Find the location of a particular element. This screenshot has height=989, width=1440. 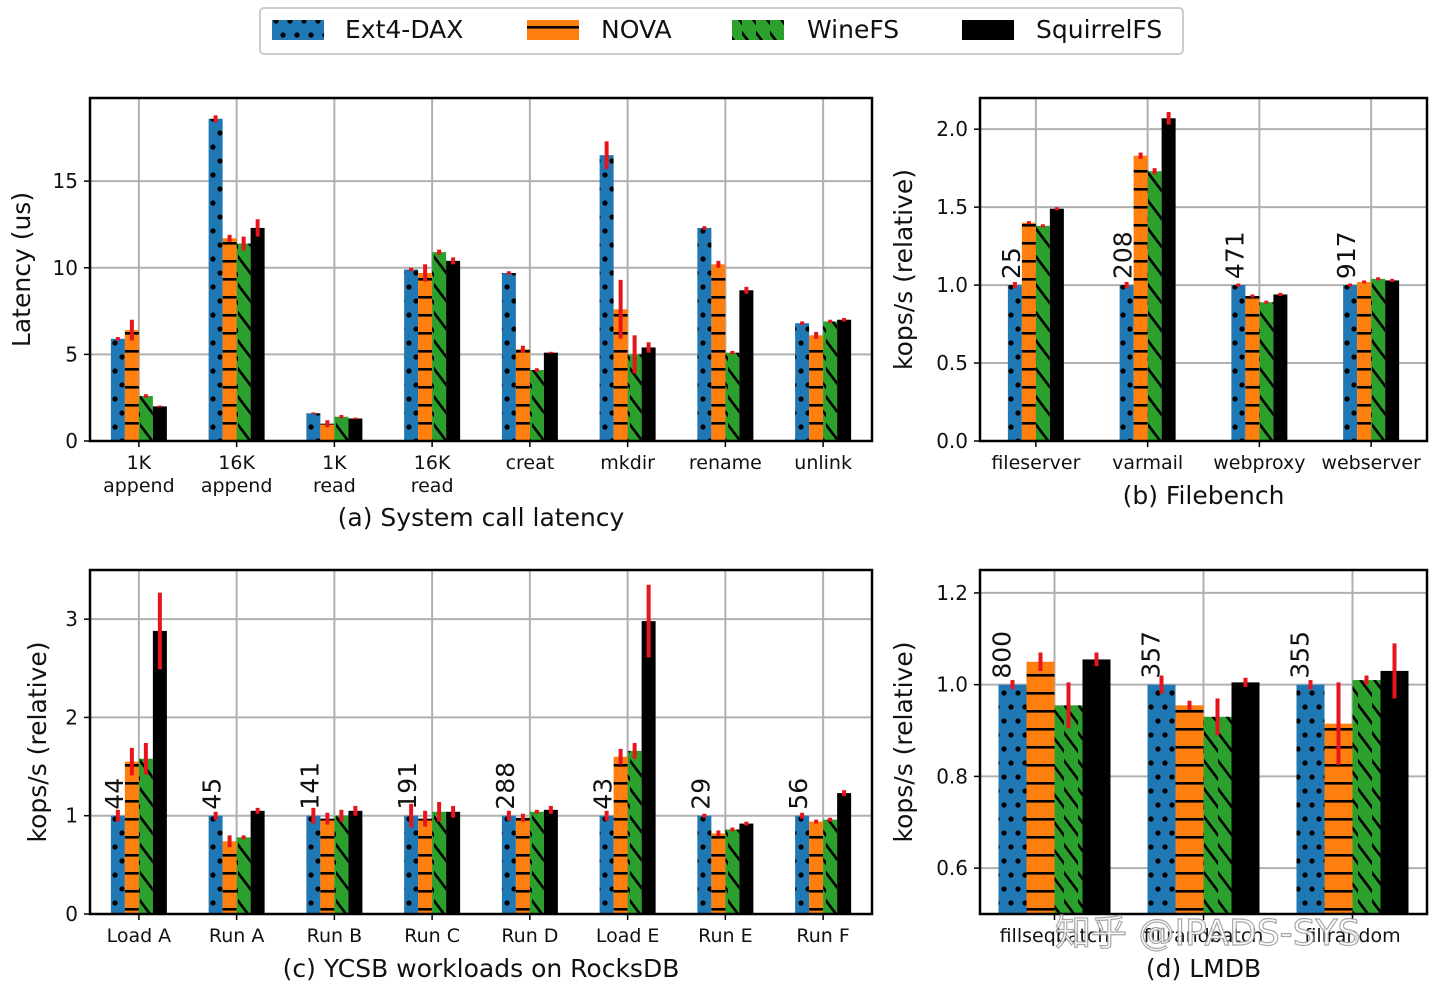

legend-swatch-squirrelfs is located at coordinates (988, 30).